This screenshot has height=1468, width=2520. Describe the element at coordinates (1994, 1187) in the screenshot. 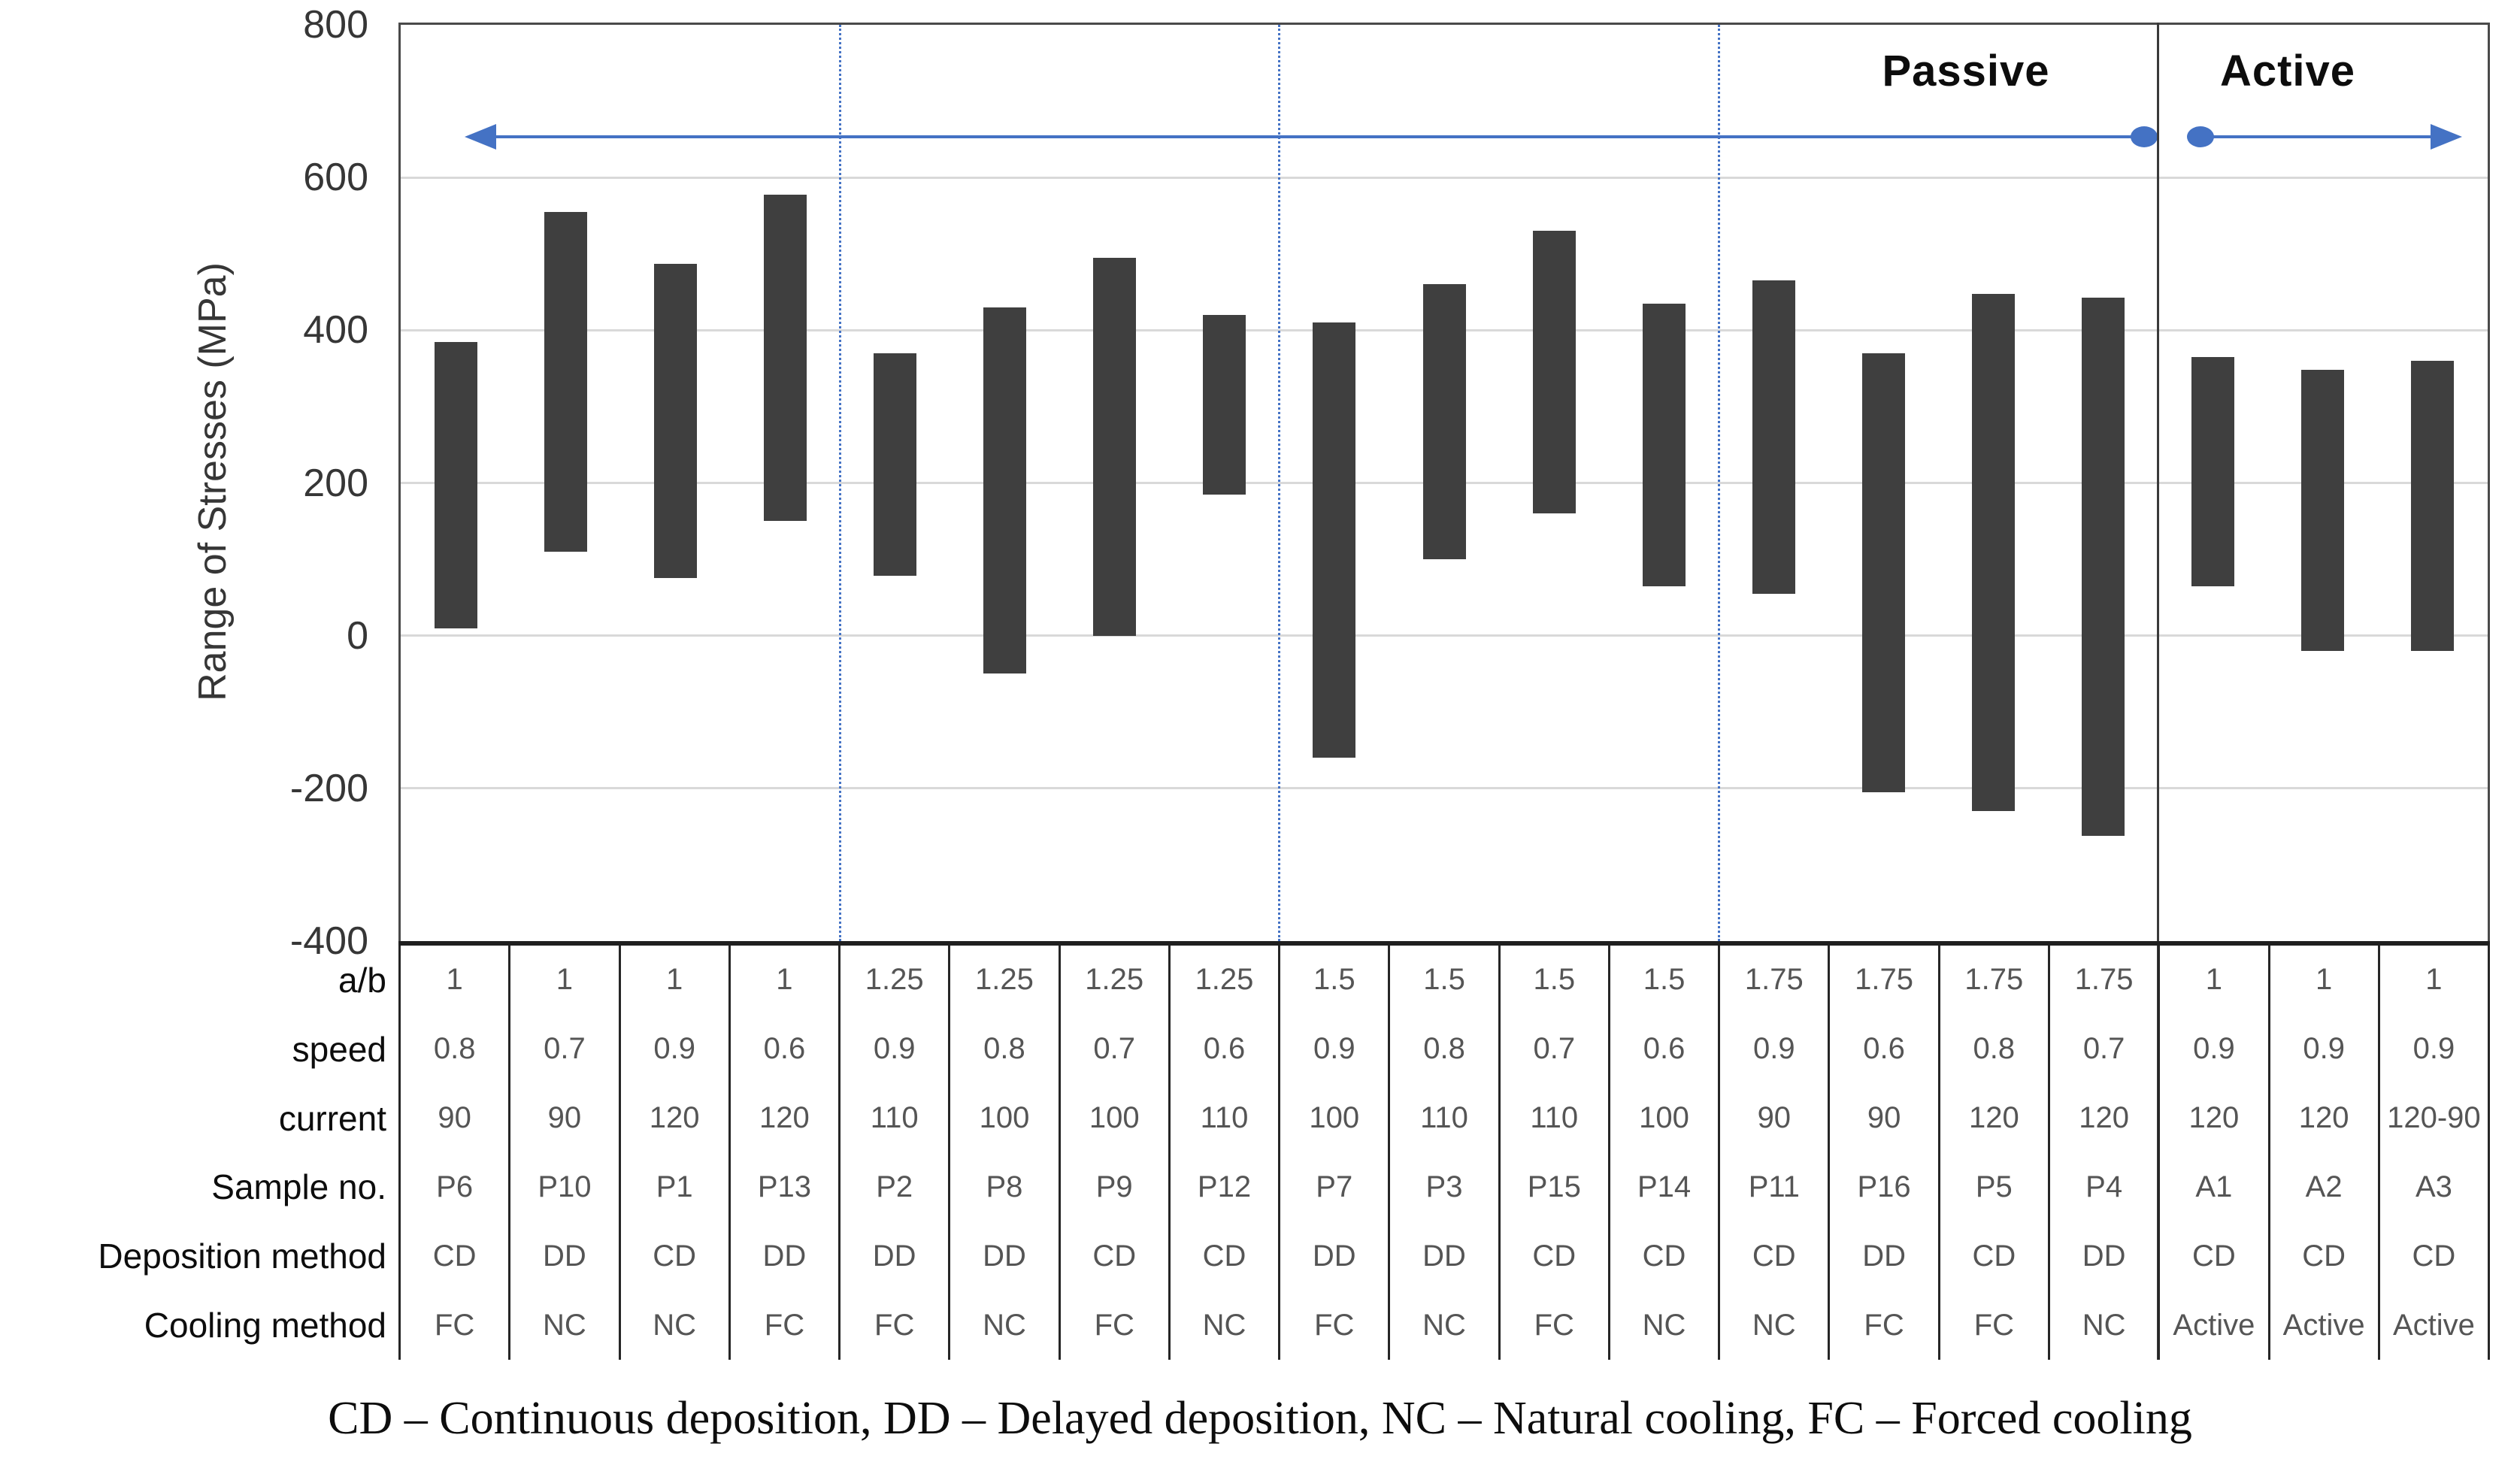

I see `table-cell-sample-no-: P5` at that location.